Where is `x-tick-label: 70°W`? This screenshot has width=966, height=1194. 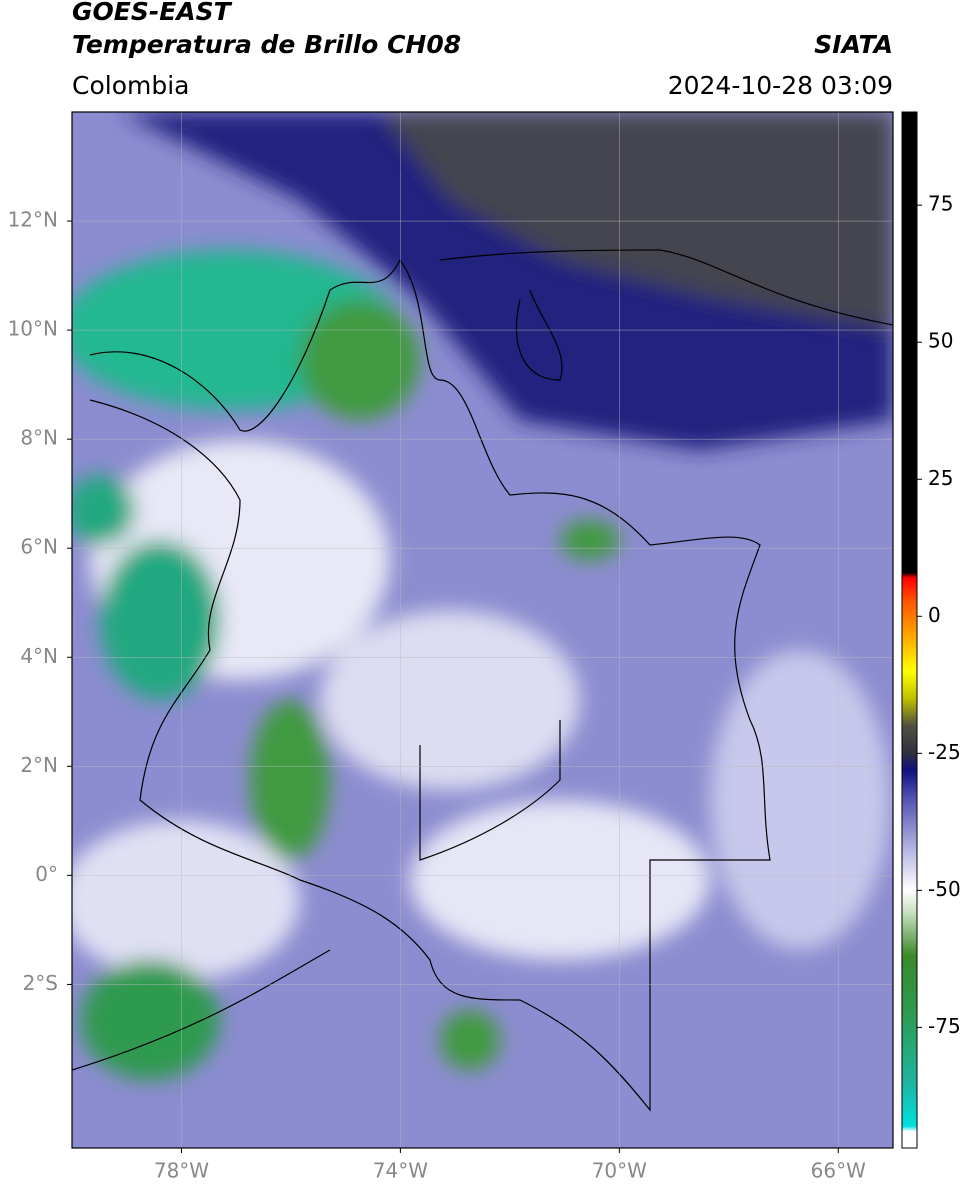
x-tick-label: 70°W is located at coordinates (619, 1171).